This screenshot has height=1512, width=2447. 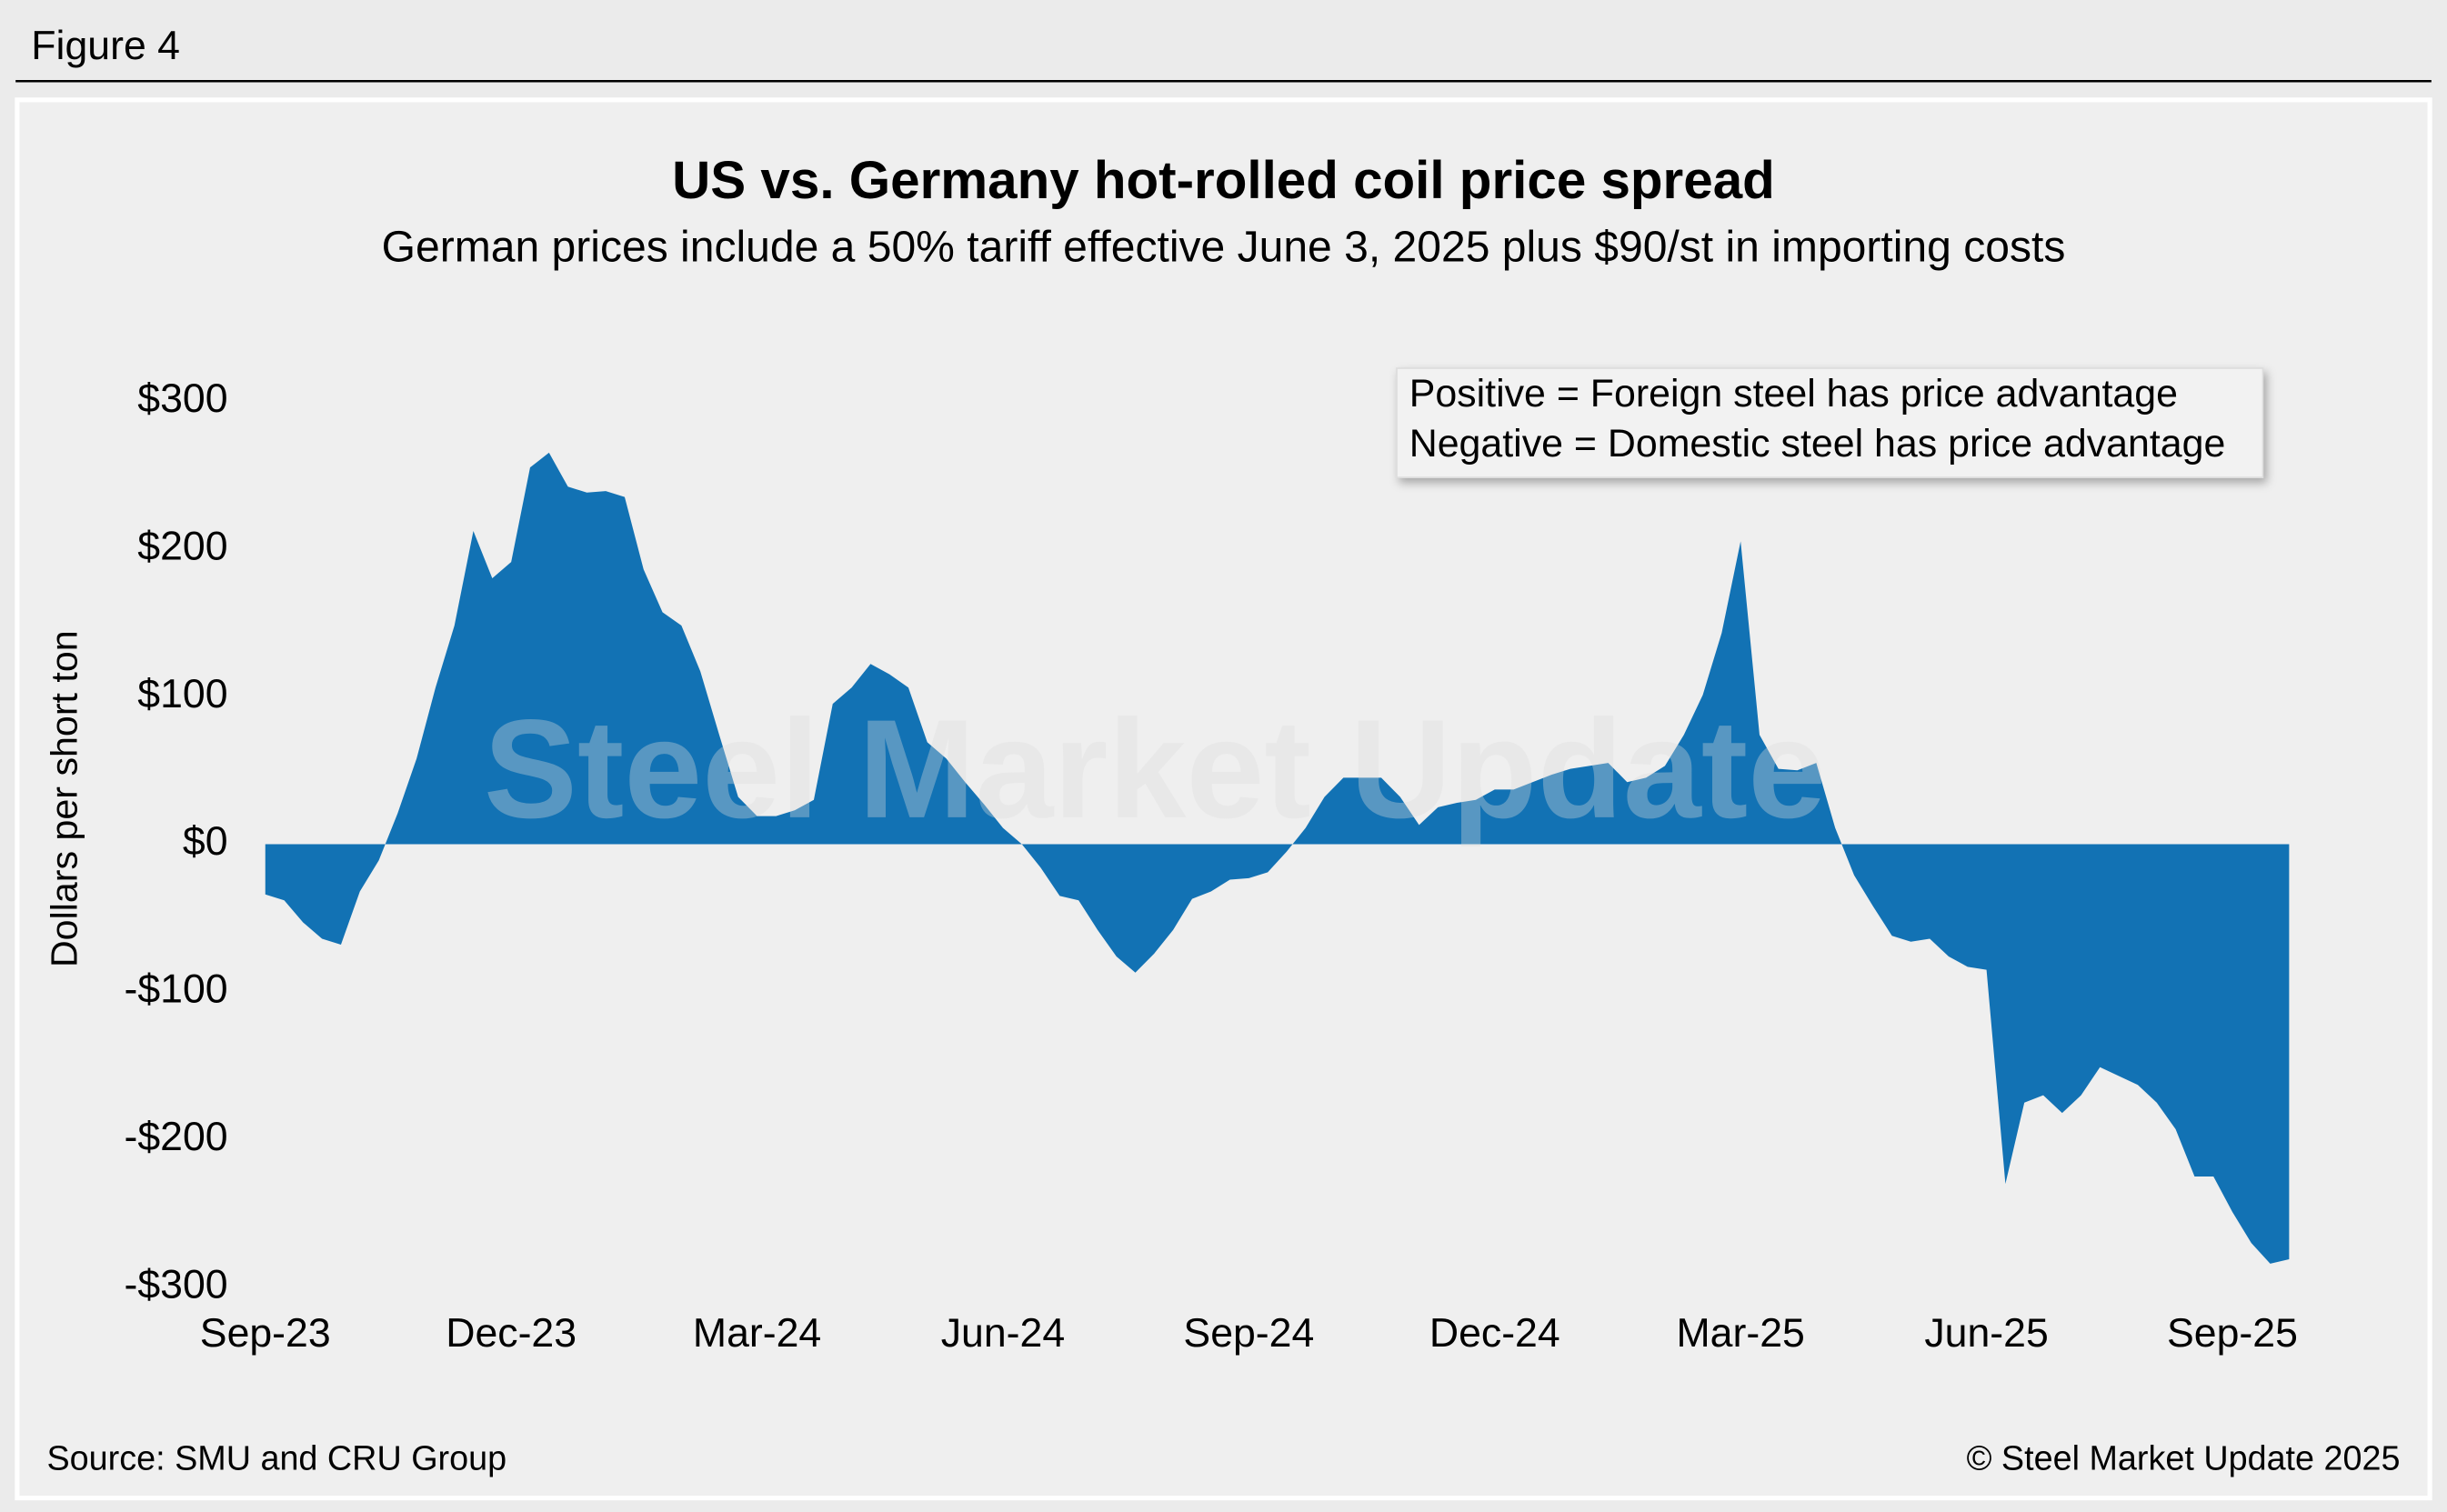 What do you see at coordinates (2232, 1333) in the screenshot?
I see `x-tick-label: Sep-25` at bounding box center [2232, 1333].